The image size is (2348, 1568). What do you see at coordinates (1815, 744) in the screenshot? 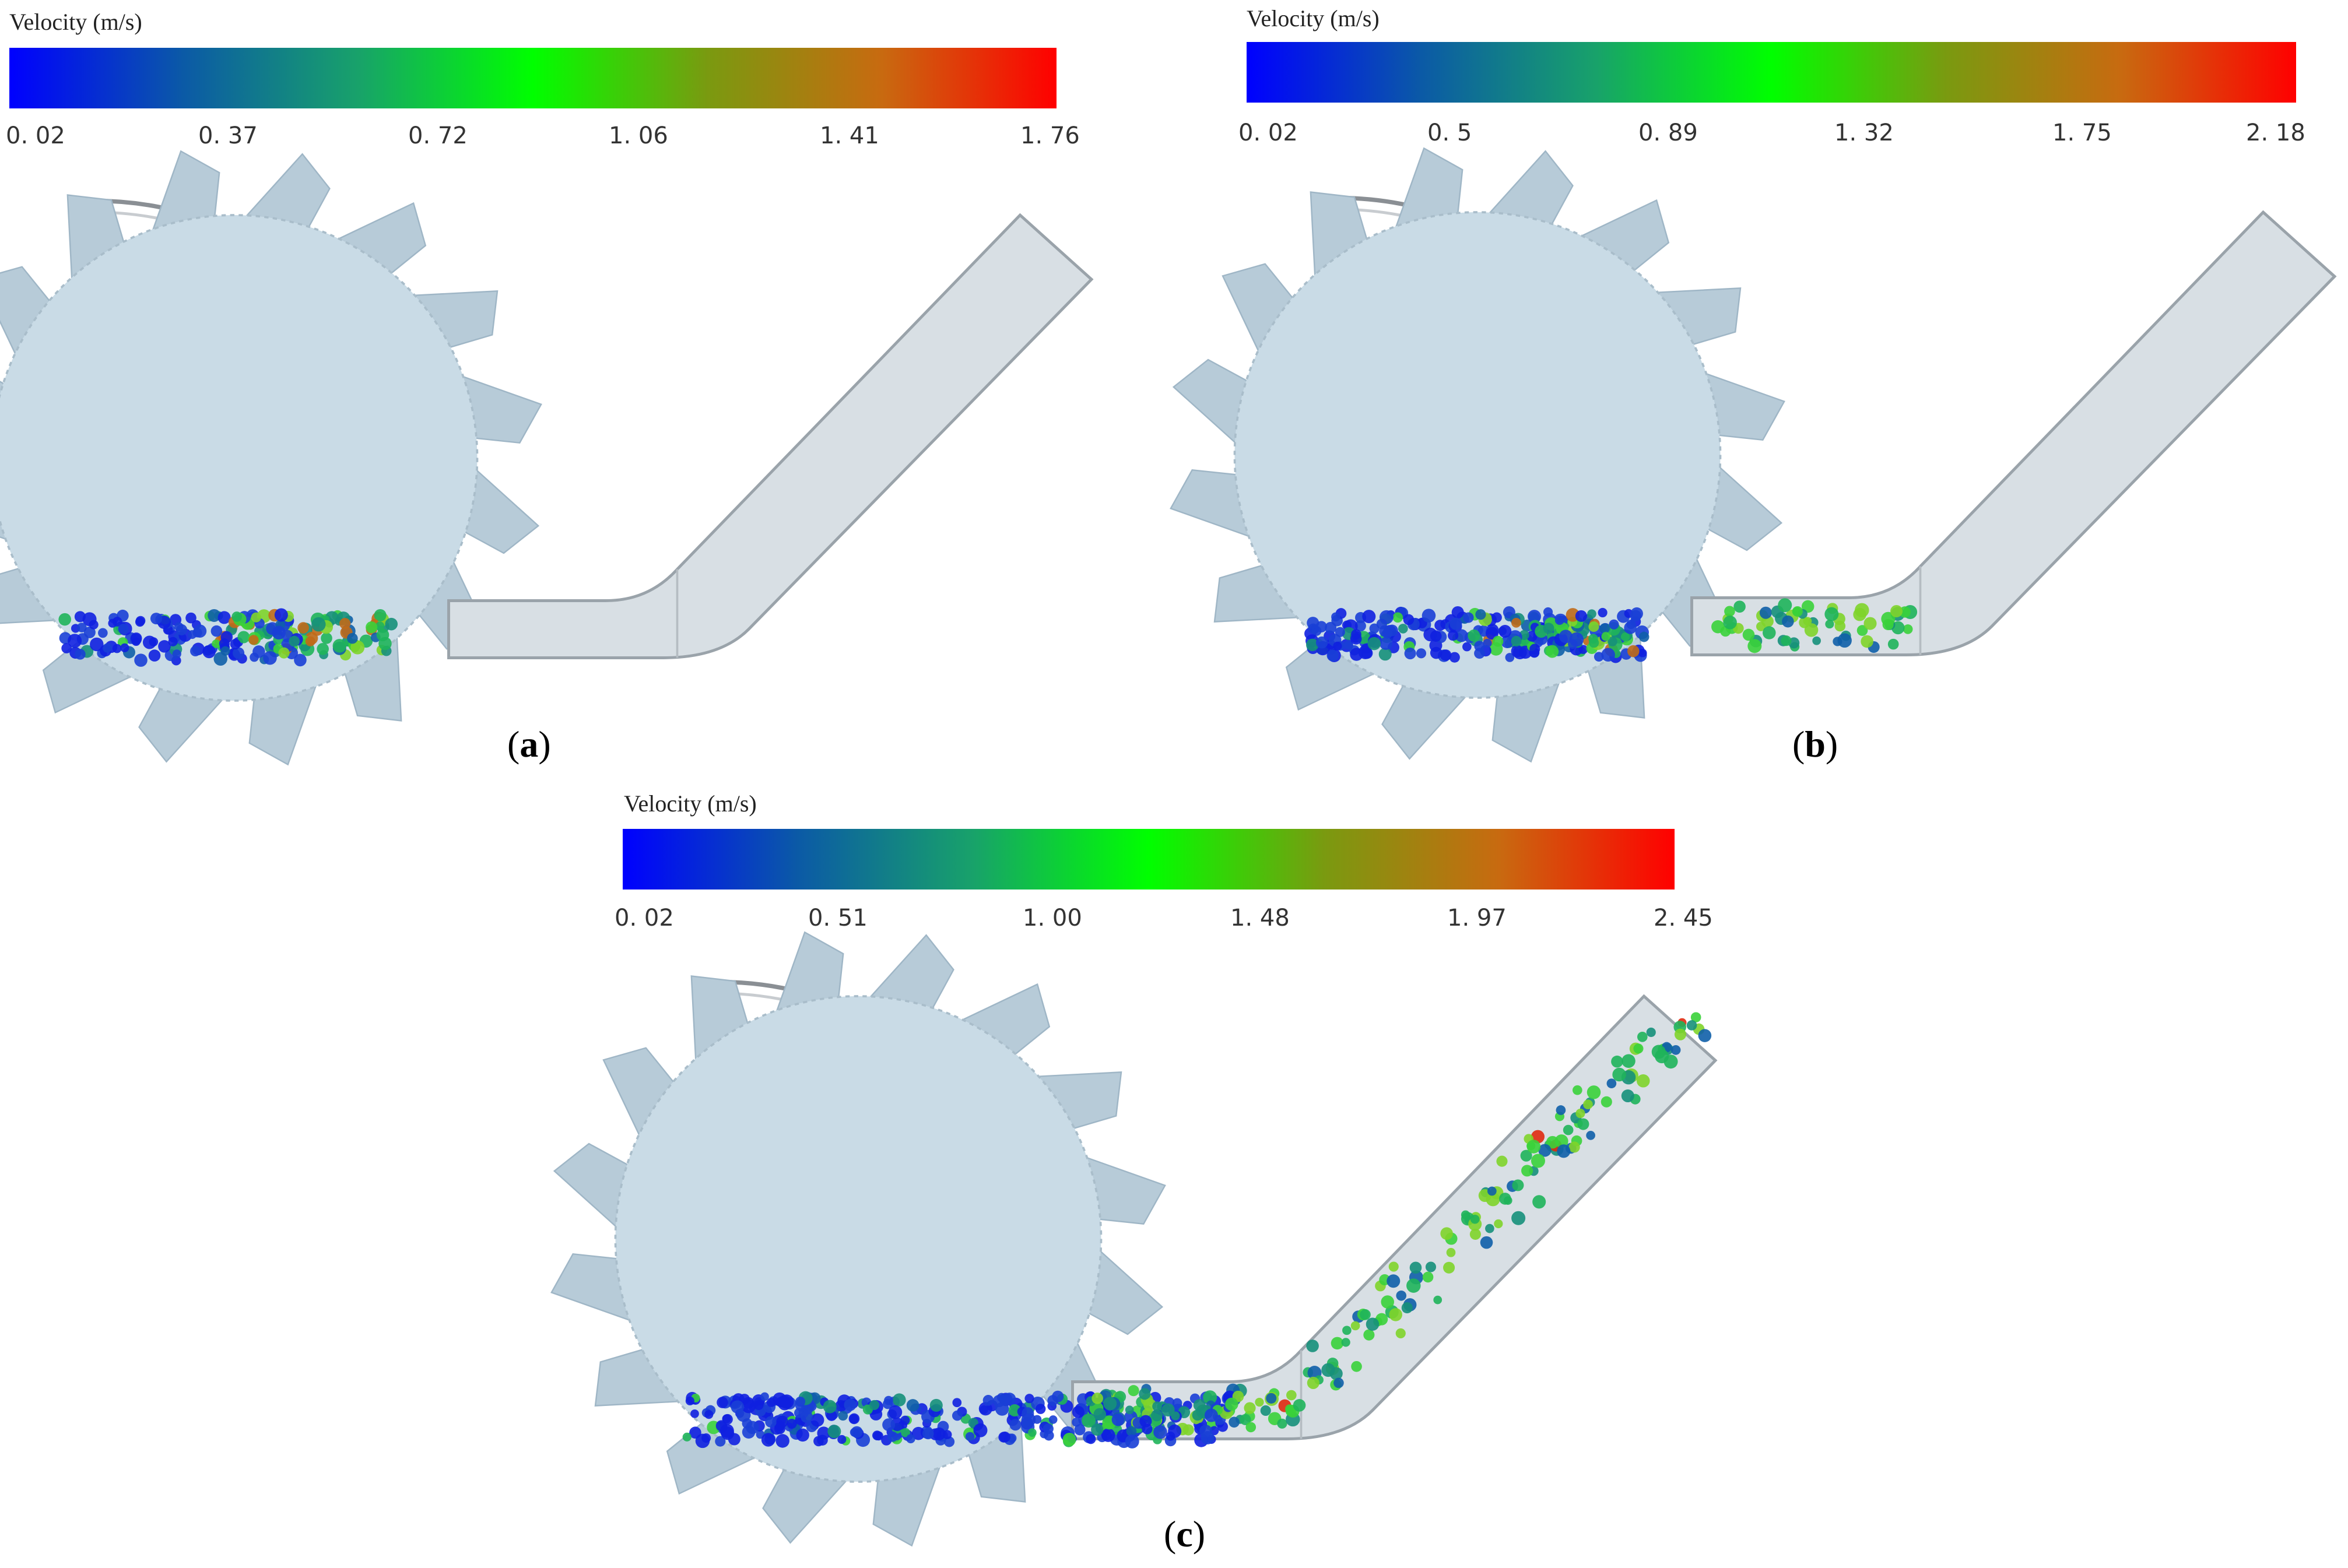
I see `caption-b: (b)` at bounding box center [1815, 744].